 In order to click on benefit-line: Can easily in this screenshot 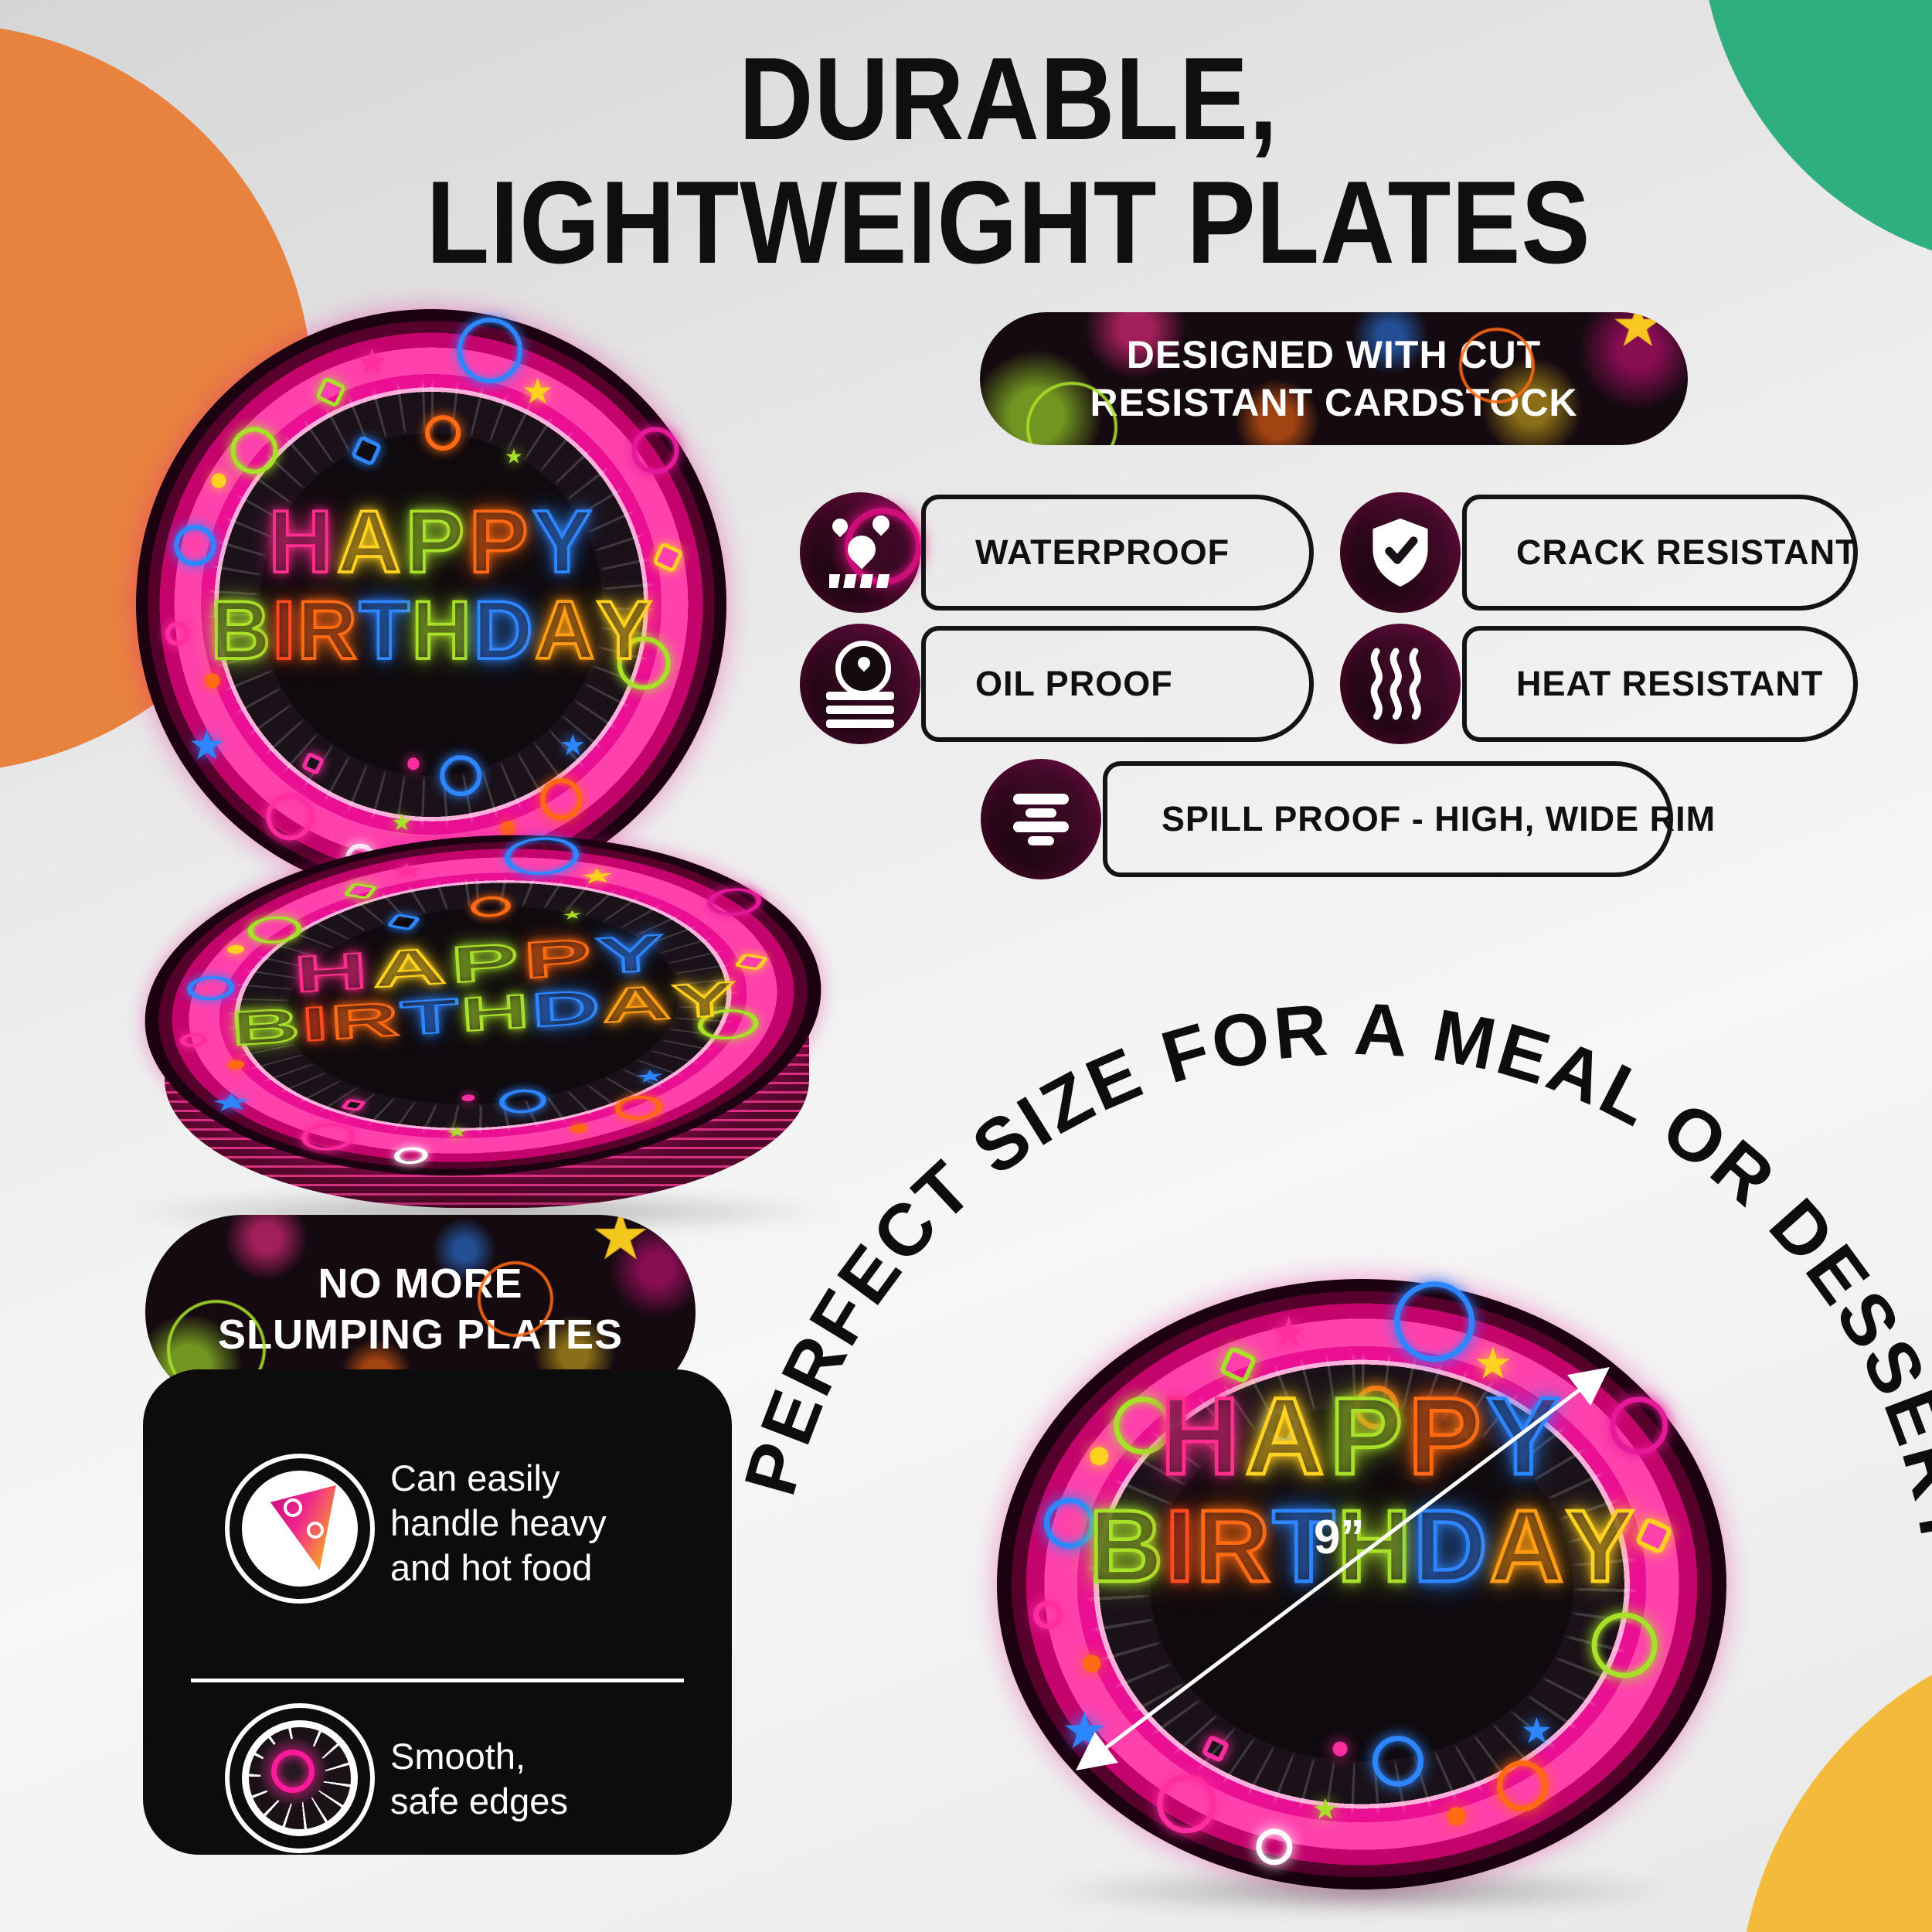, I will do `click(475, 1478)`.